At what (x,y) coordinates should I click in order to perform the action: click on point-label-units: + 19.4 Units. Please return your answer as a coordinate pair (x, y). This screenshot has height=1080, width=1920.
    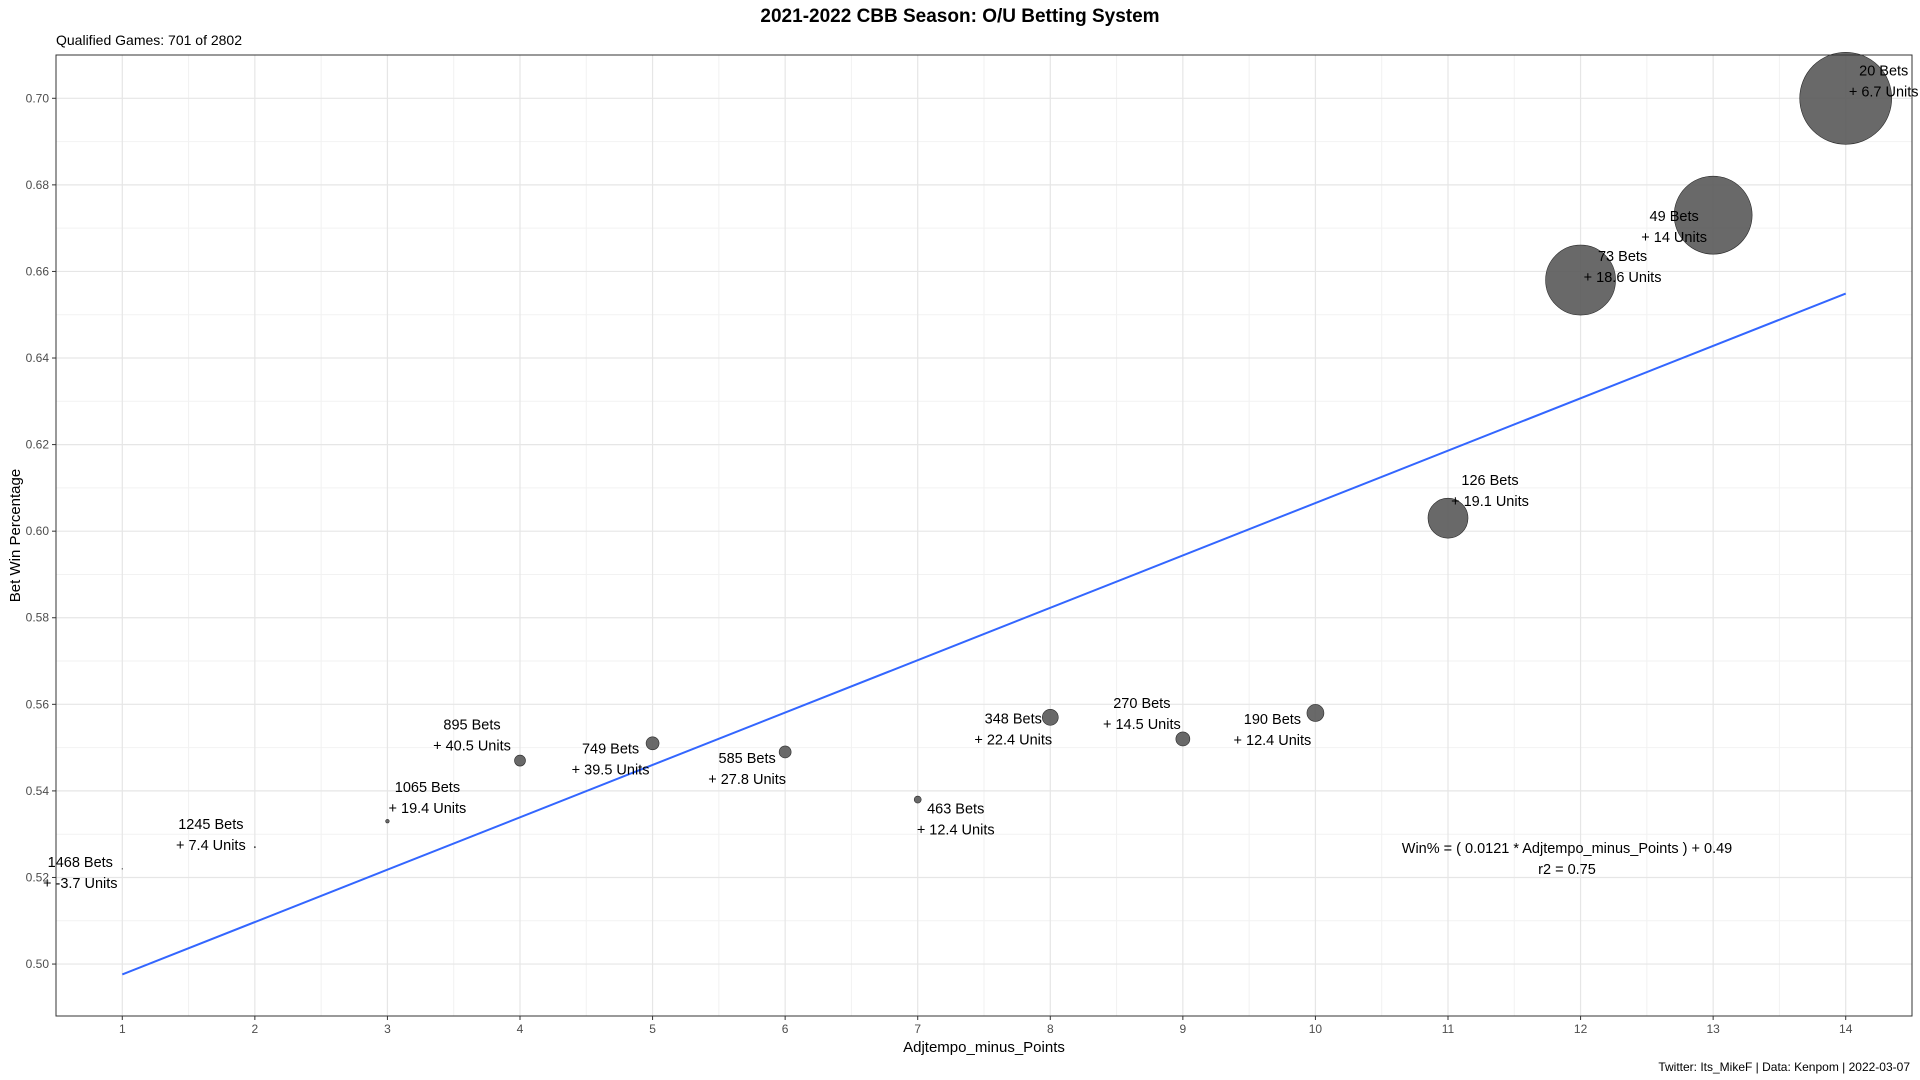
    Looking at the image, I should click on (428, 809).